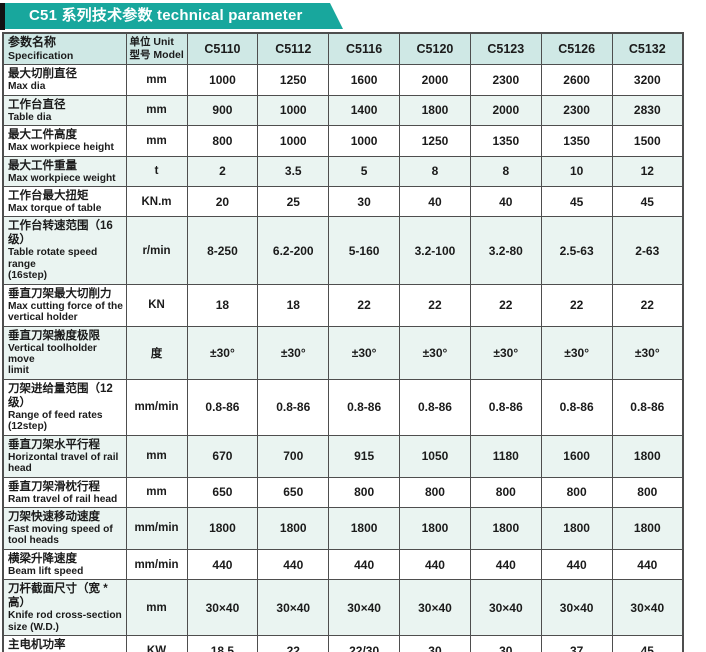 This screenshot has width=706, height=652. What do you see at coordinates (222, 201) in the screenshot?
I see `value-cell: 20` at bounding box center [222, 201].